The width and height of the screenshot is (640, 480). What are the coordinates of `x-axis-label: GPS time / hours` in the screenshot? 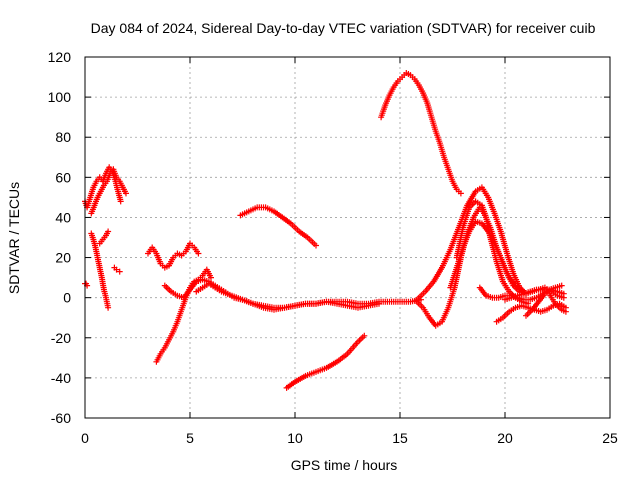 It's located at (344, 465).